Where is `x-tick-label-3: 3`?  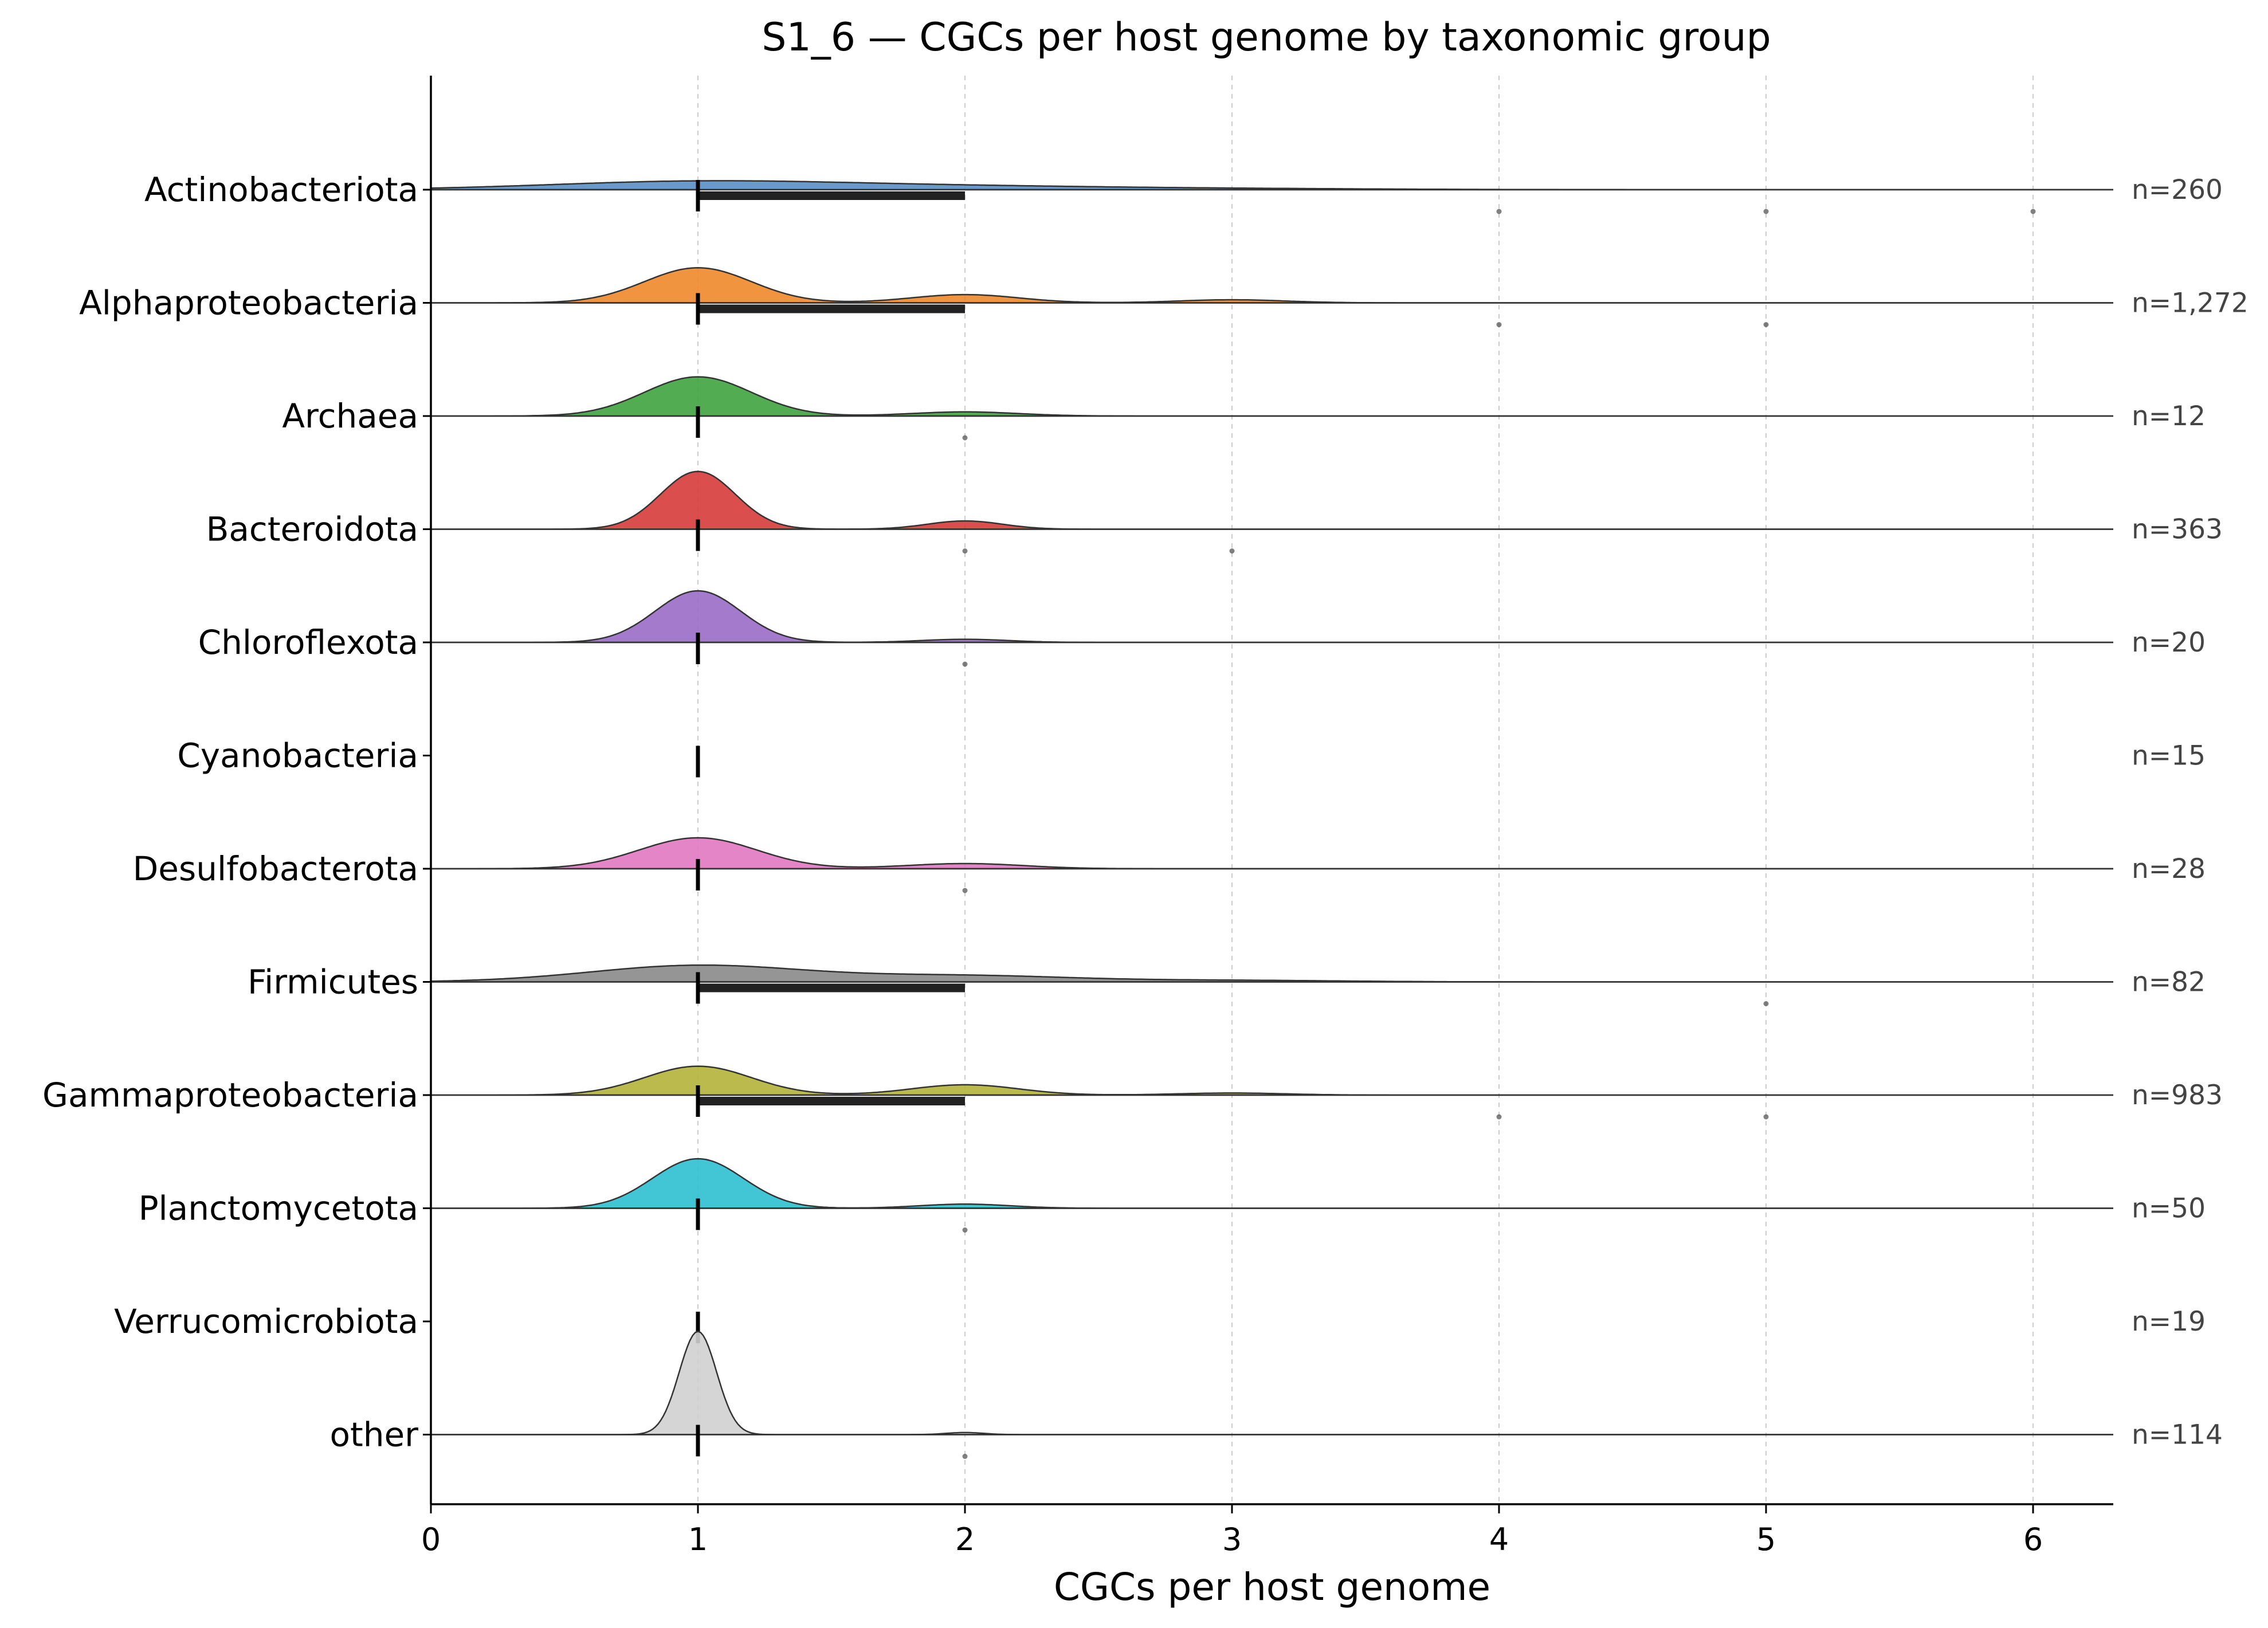 x-tick-label-3: 3 is located at coordinates (1232, 1539).